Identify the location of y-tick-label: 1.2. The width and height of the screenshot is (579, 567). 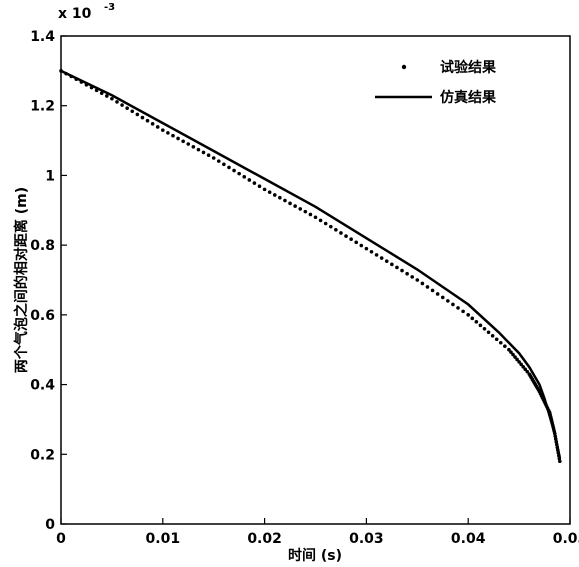
(42, 107).